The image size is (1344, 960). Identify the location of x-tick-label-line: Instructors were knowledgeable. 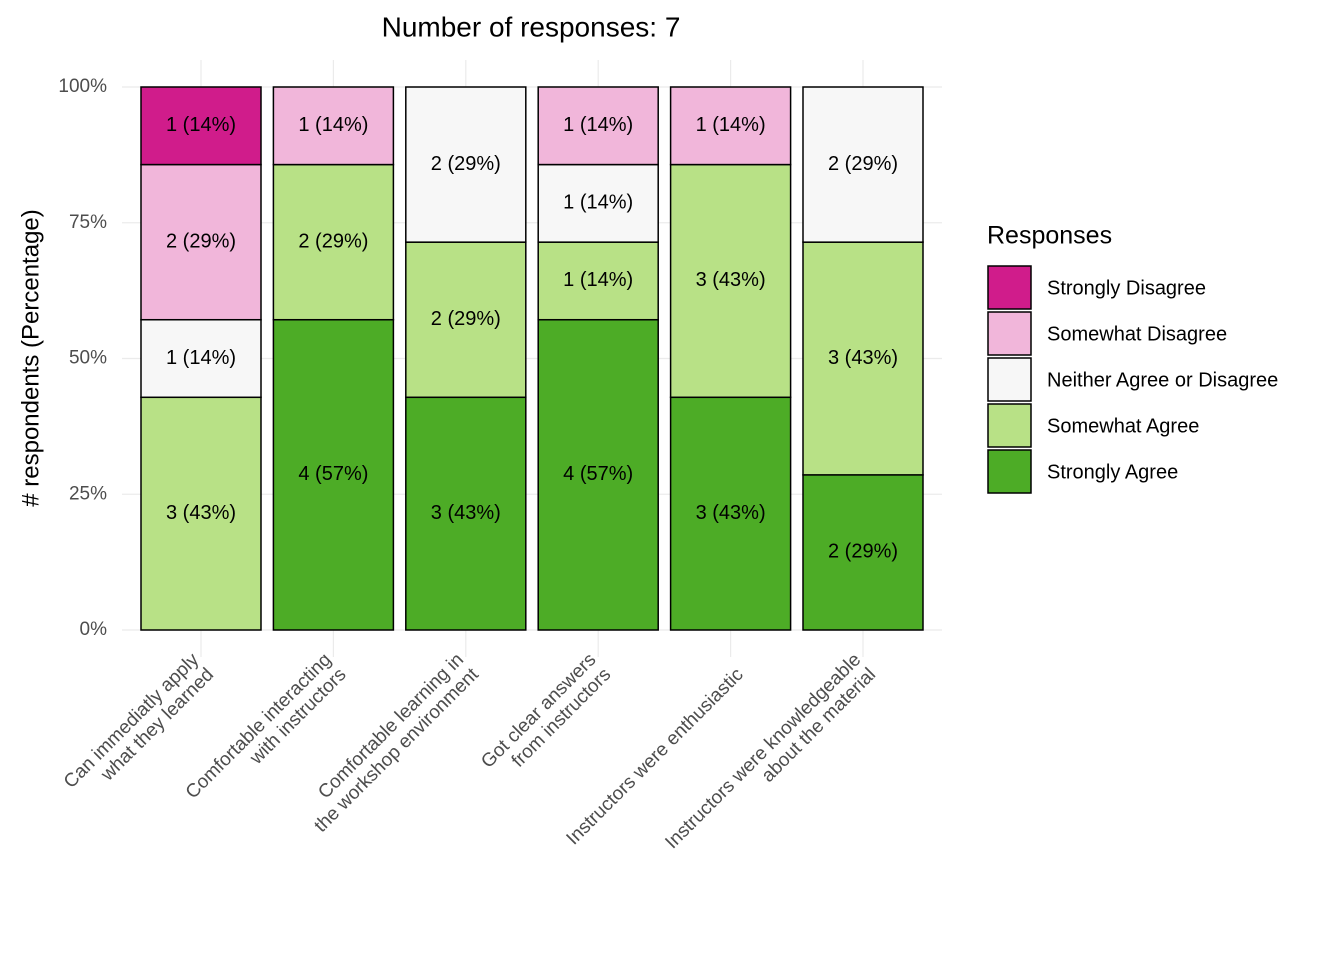
(763, 751).